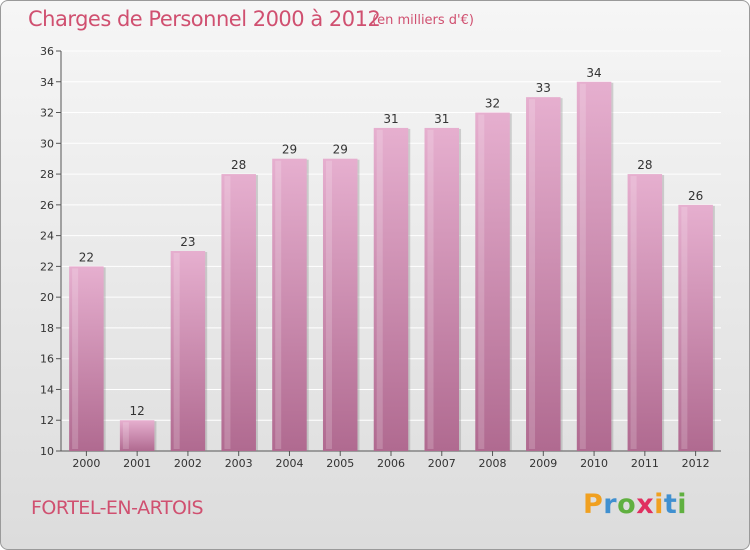 The width and height of the screenshot is (750, 550). Describe the element at coordinates (391, 463) in the screenshot. I see `x-tick-label: 2006` at that location.